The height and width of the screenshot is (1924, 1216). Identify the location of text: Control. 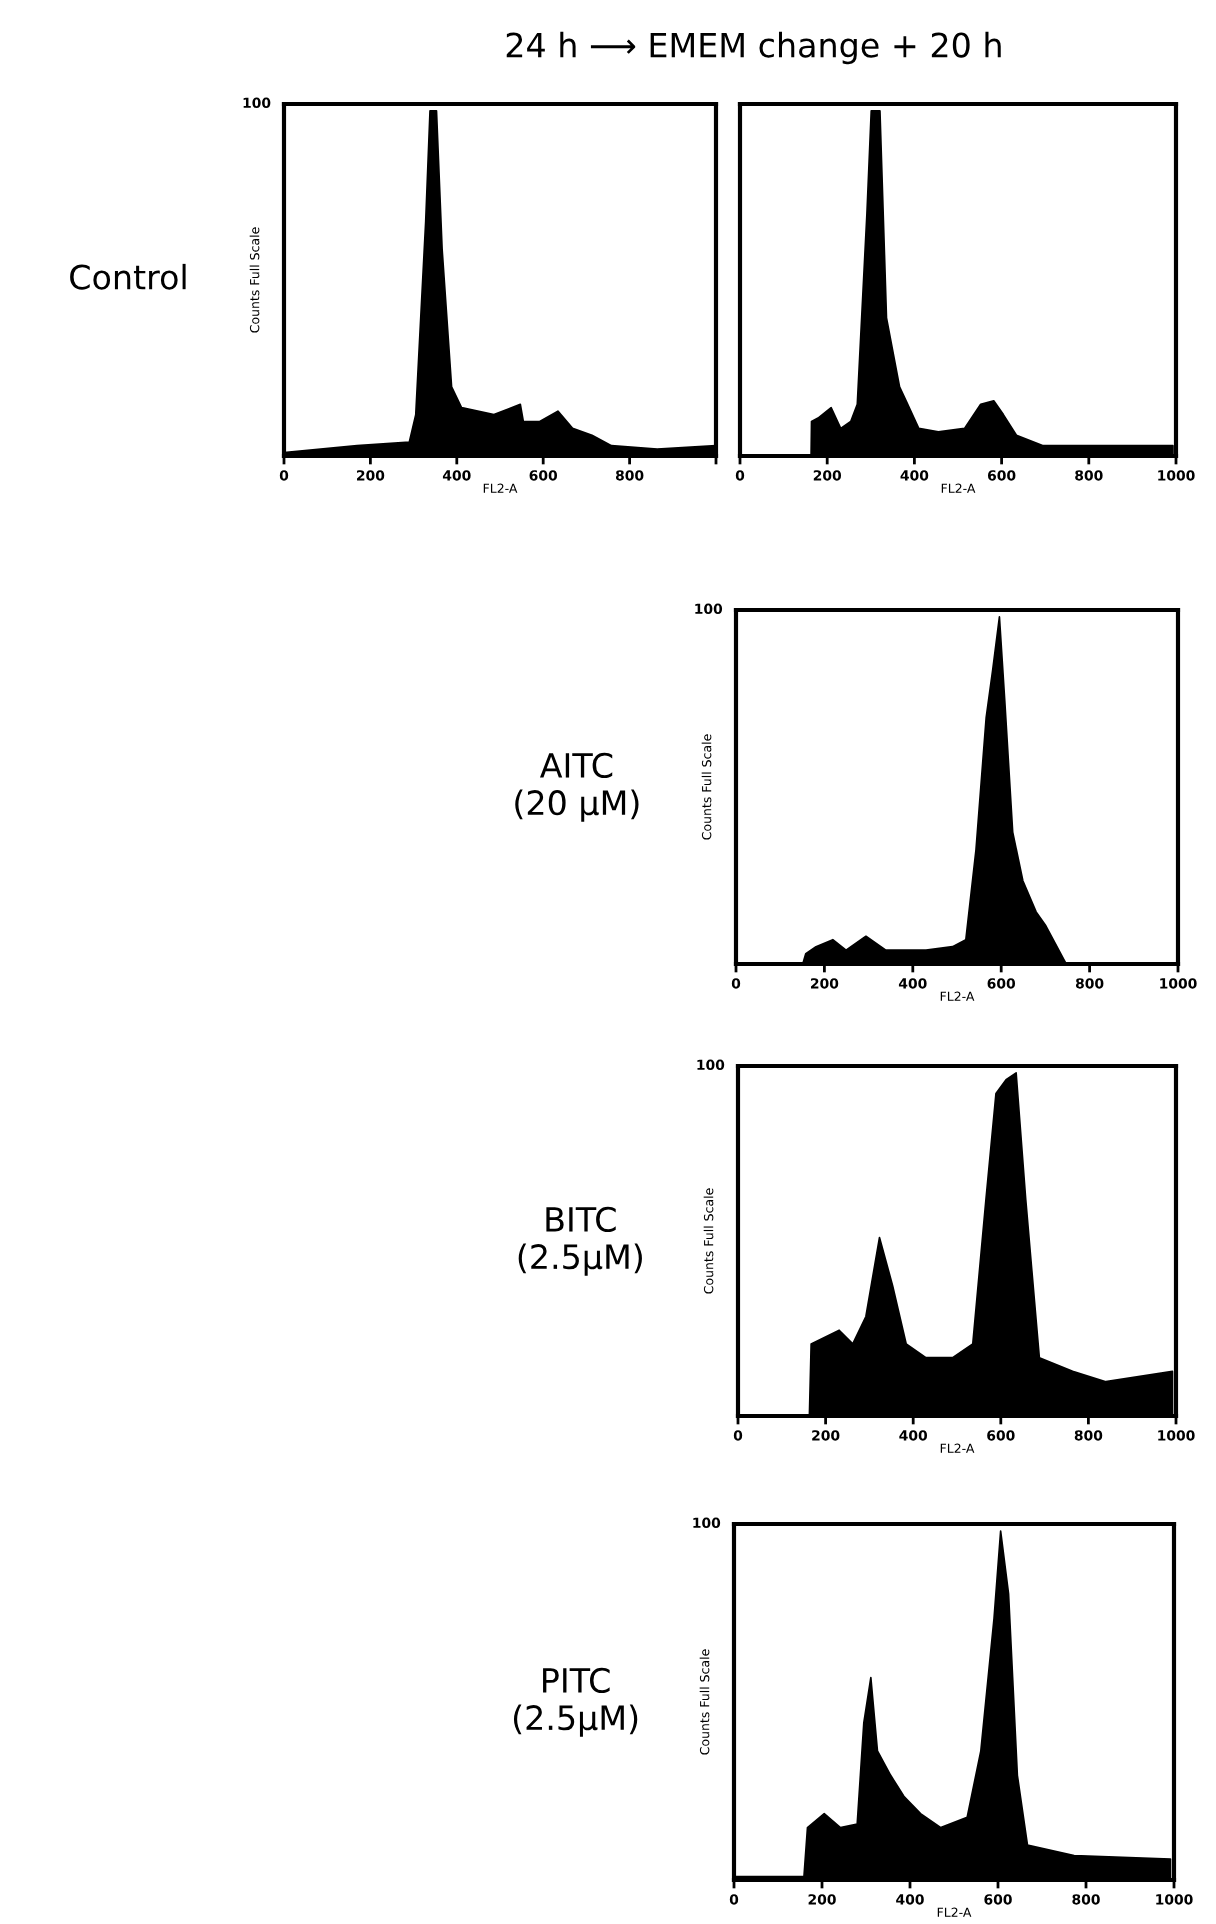
(128, 276).